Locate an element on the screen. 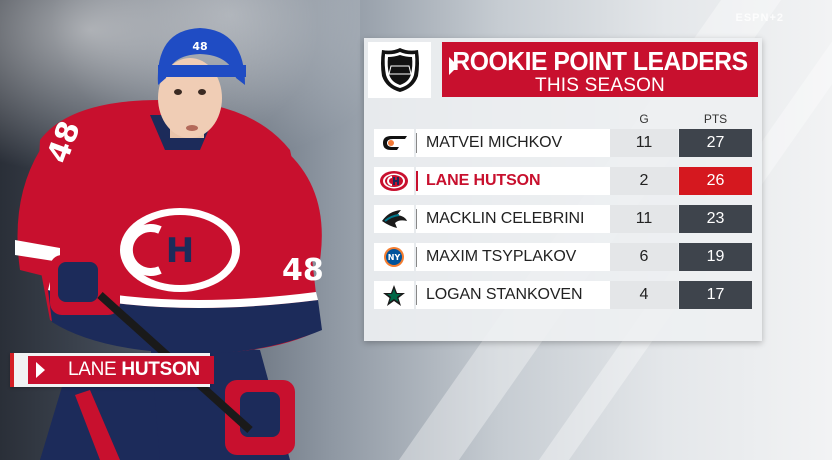 The image size is (832, 460). leaderboard-title: ROOKIE POINT LEADERS is located at coordinates (600, 61).